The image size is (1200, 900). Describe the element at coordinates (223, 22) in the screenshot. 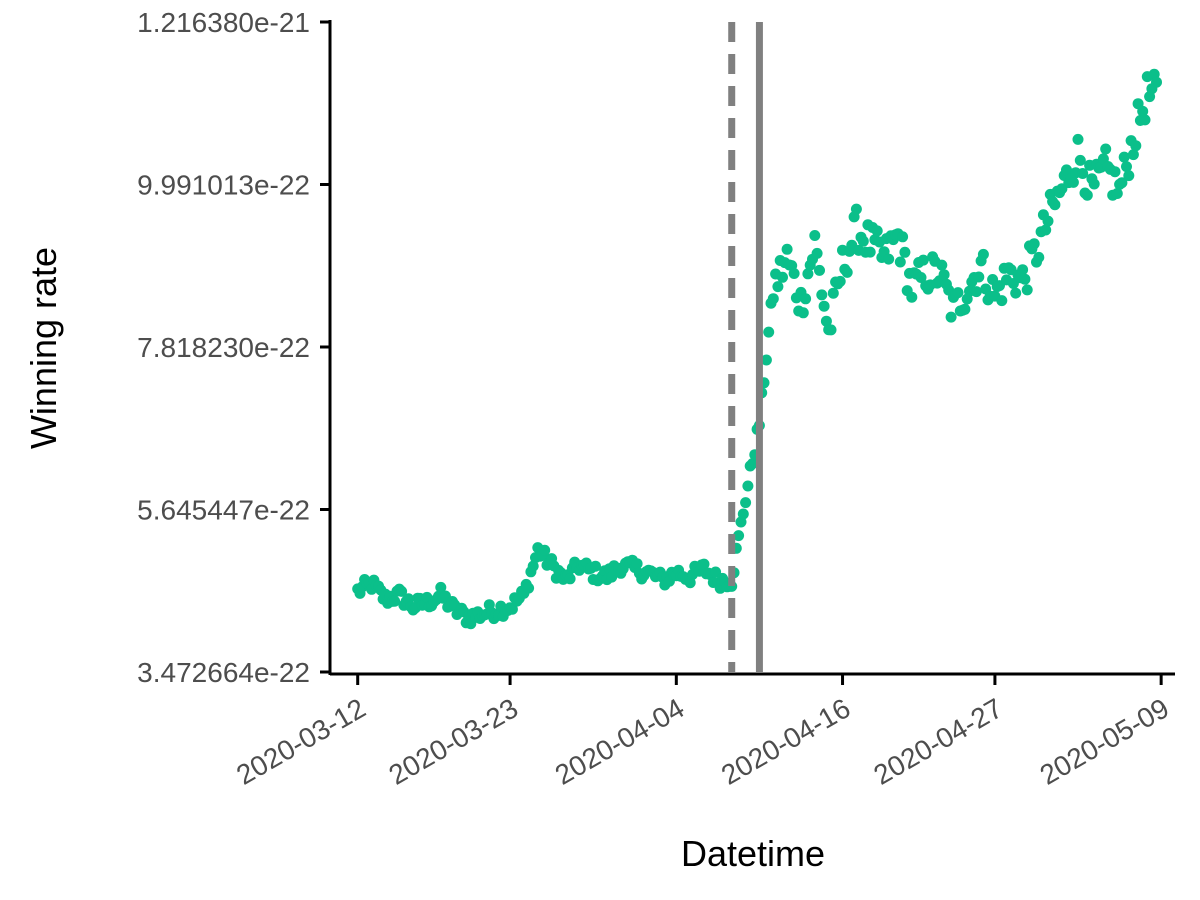

I see `y-tick-label: 1.216380e-21` at that location.